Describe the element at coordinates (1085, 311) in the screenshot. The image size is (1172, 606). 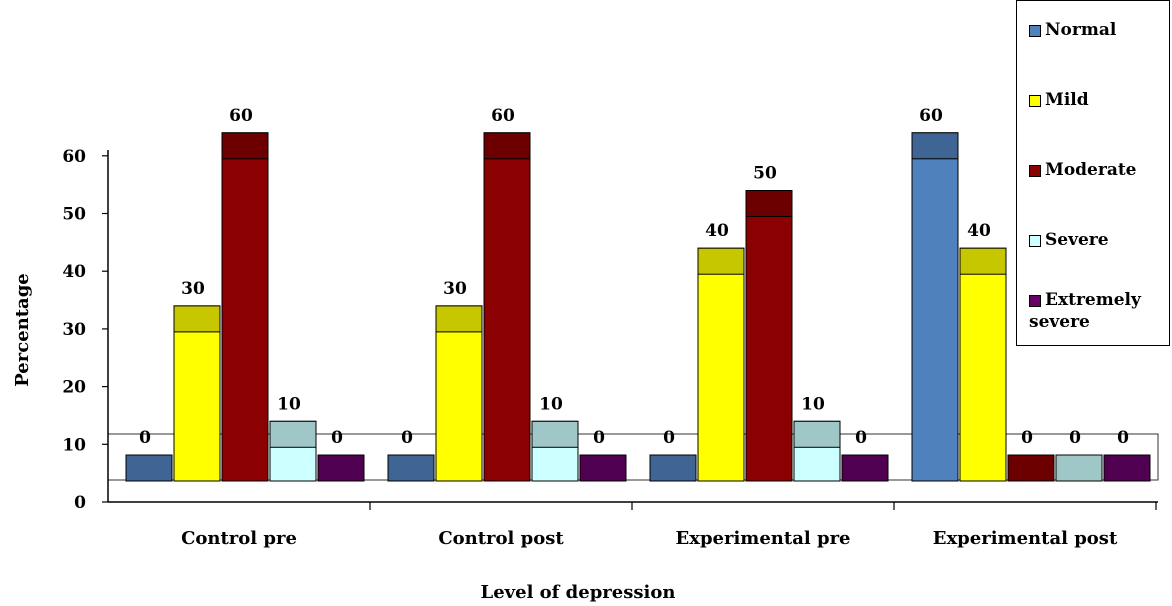
I see `legend-item-extremely-severe: Extremely severe` at that location.